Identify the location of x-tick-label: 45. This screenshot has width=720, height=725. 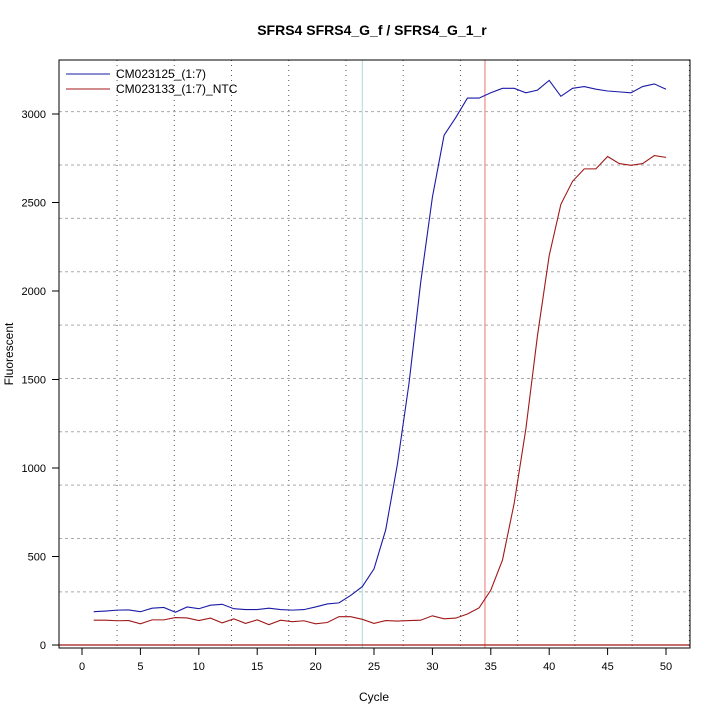
(607, 667).